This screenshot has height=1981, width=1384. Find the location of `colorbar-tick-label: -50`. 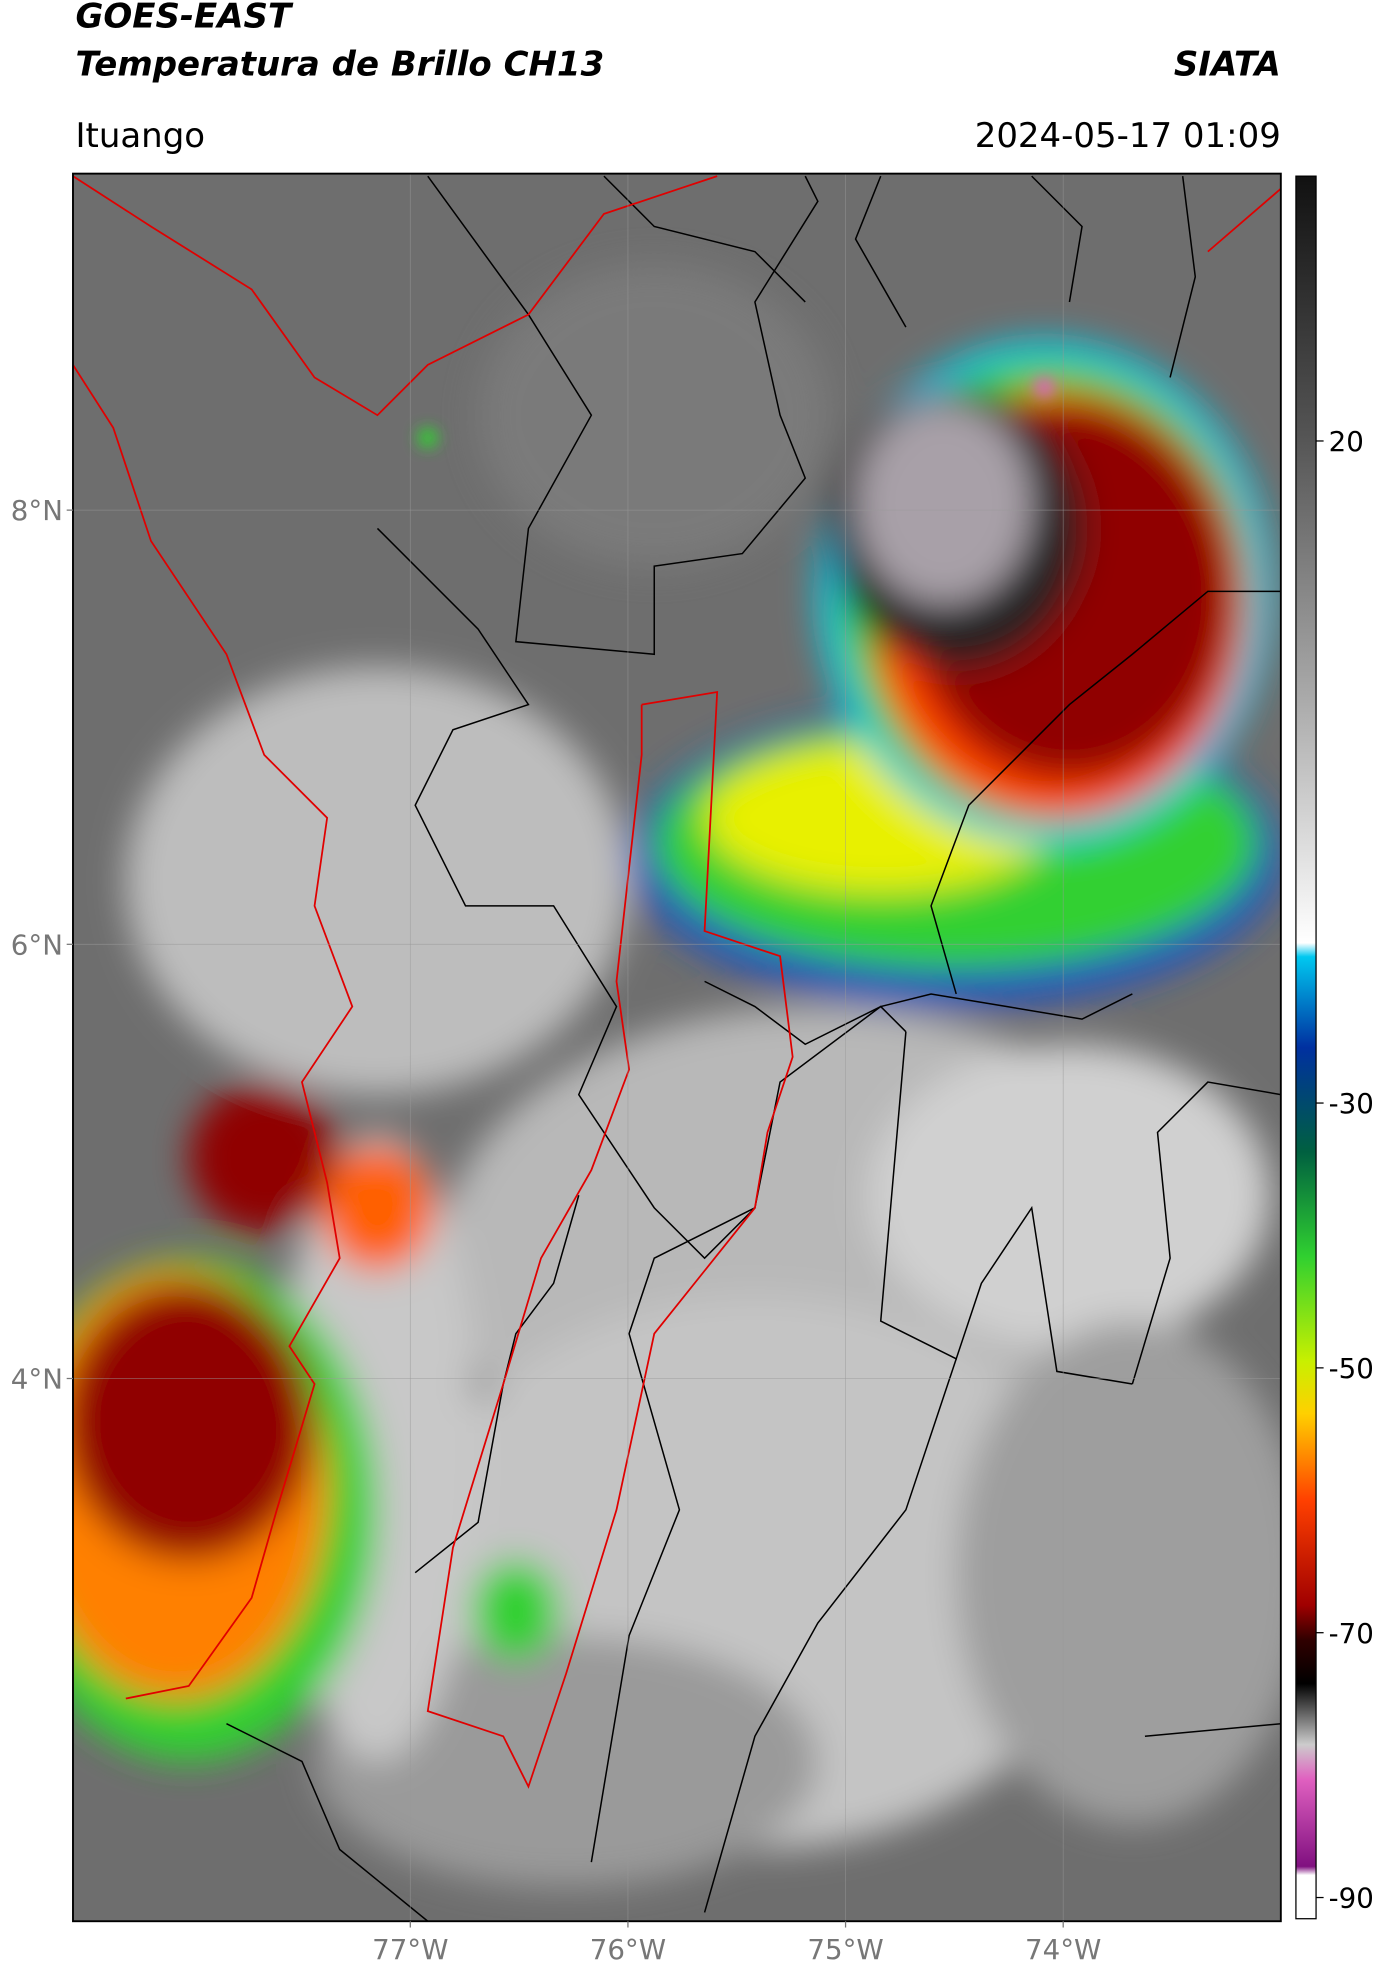

colorbar-tick-label: -50 is located at coordinates (1351, 1368).